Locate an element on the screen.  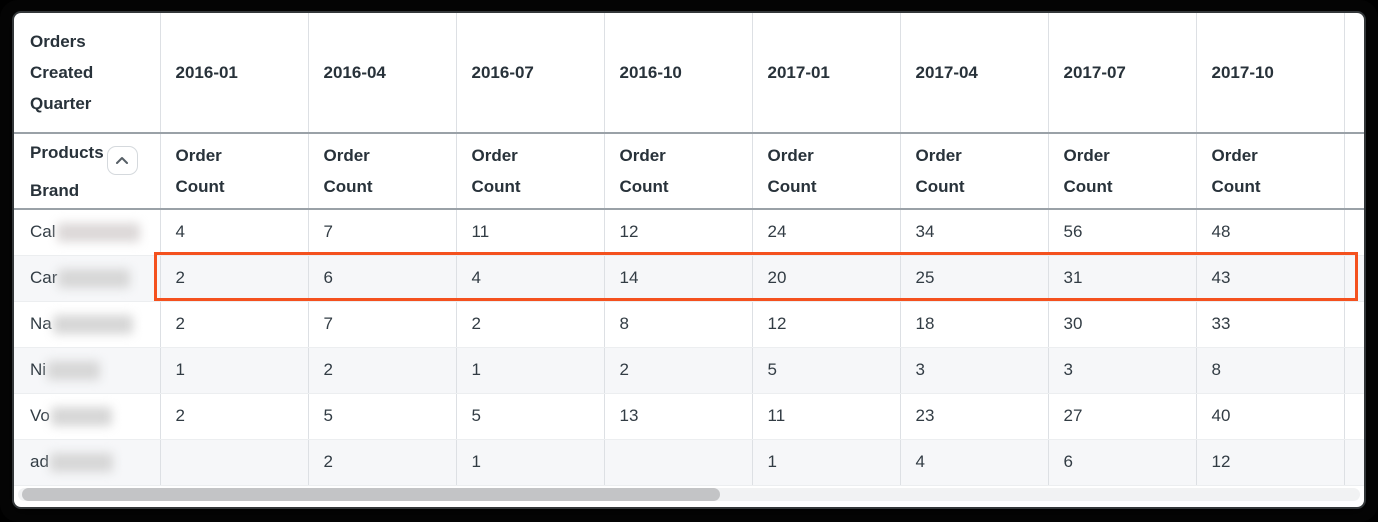
order-count-cell: 31 is located at coordinates (1121, 278).